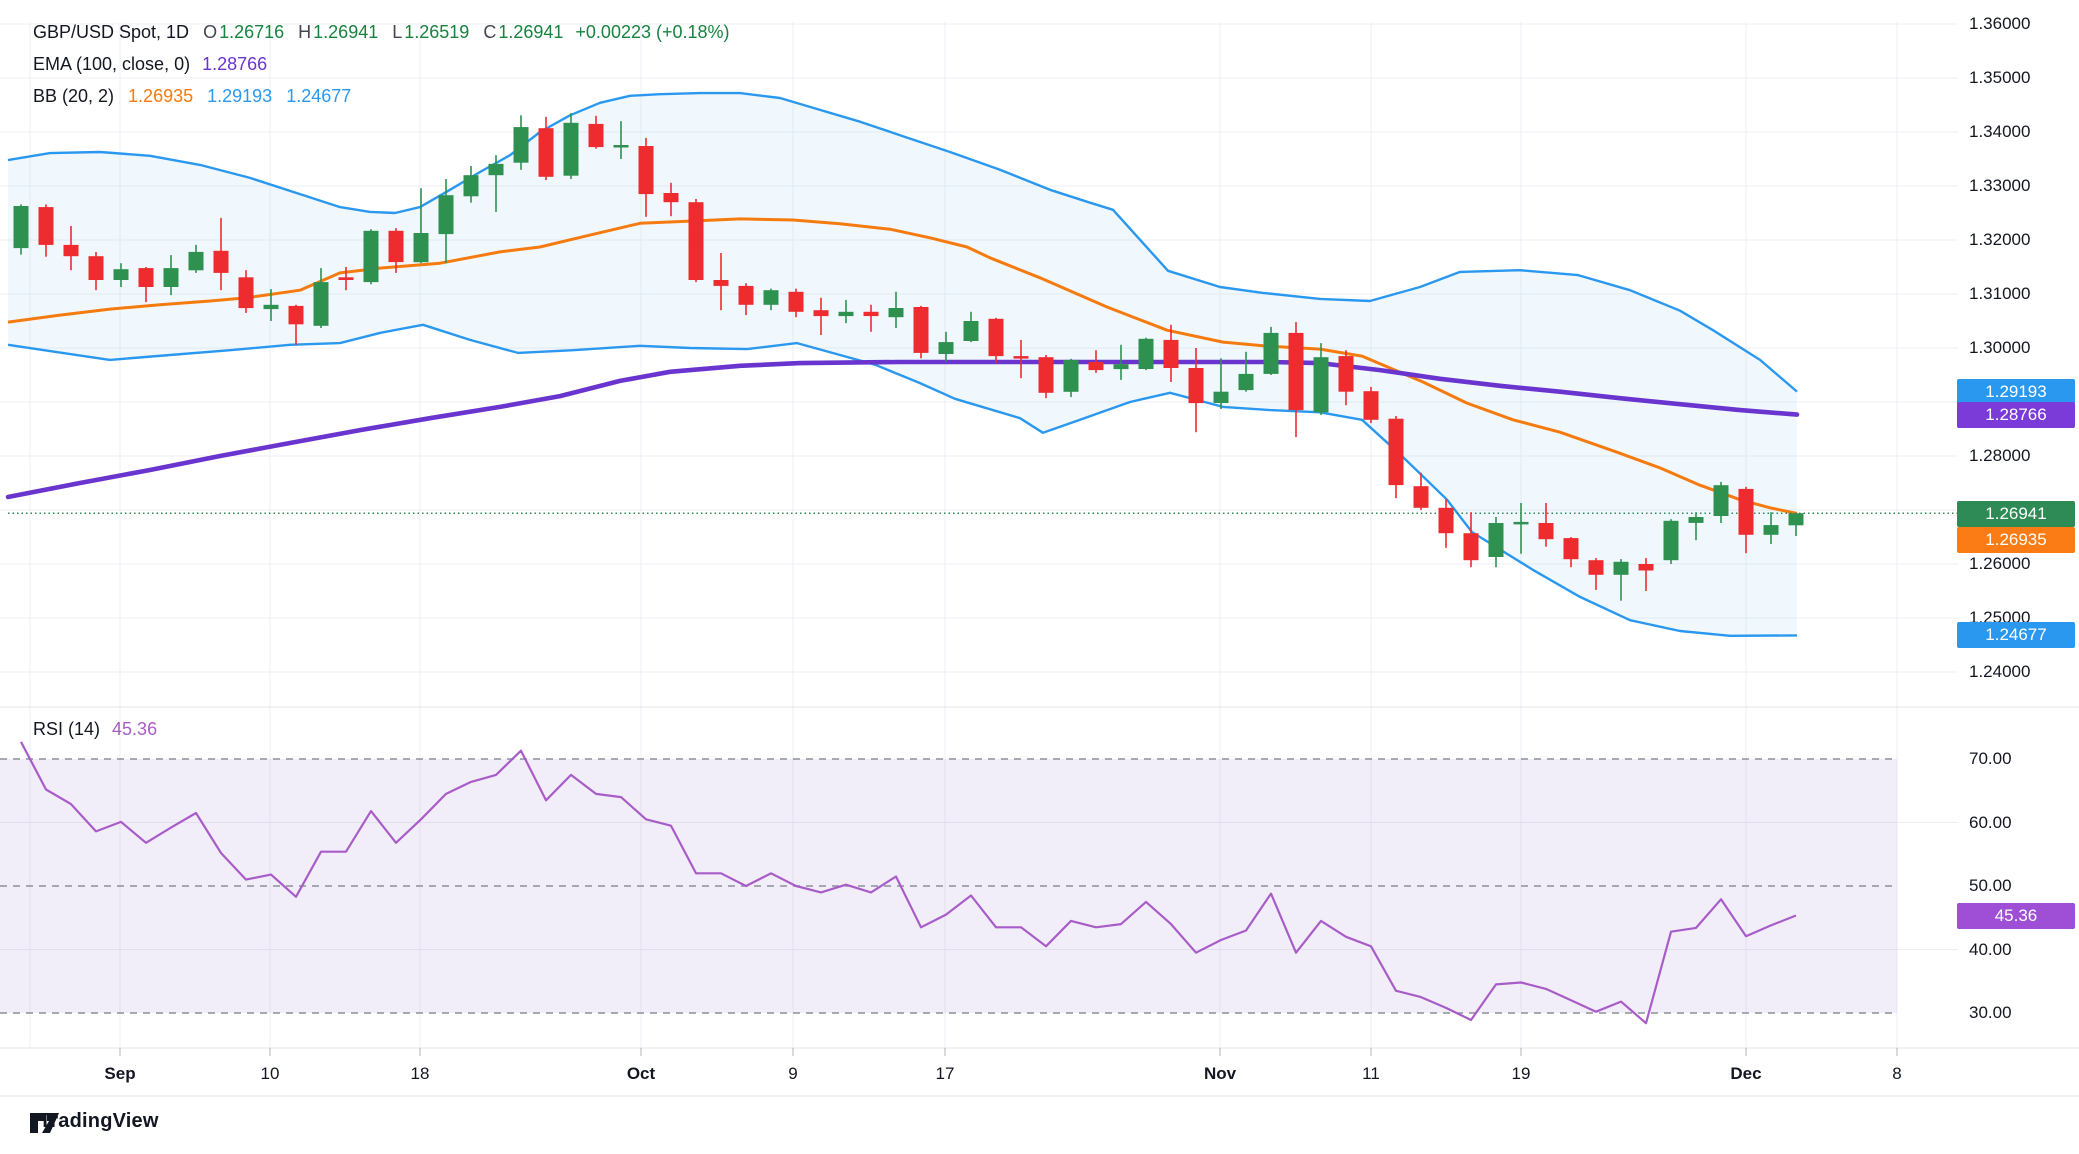  I want to click on bb-value: 1.24677, so click(319, 96).